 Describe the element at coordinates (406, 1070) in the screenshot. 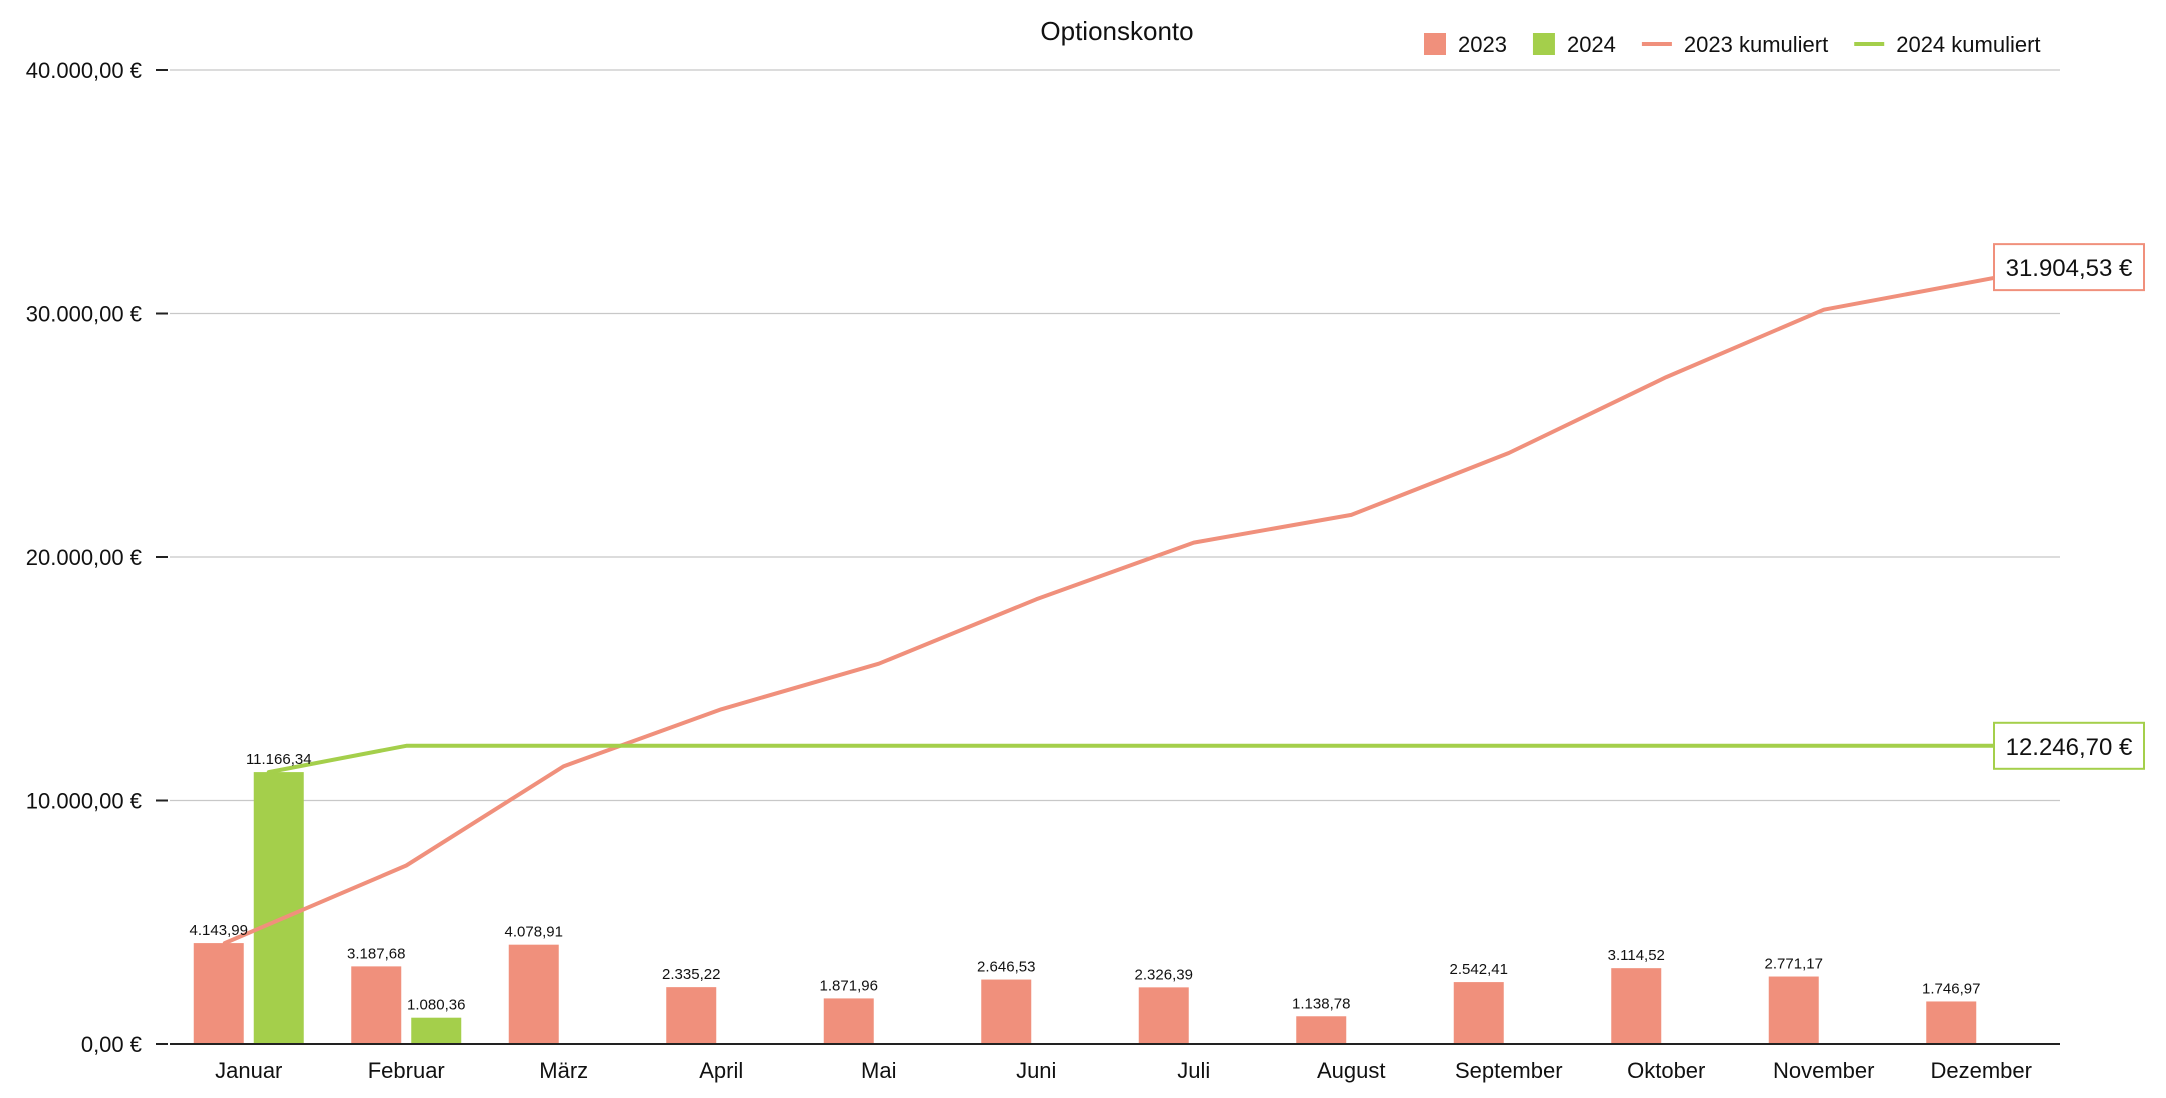

I see `x-tick-label: Februar` at that location.